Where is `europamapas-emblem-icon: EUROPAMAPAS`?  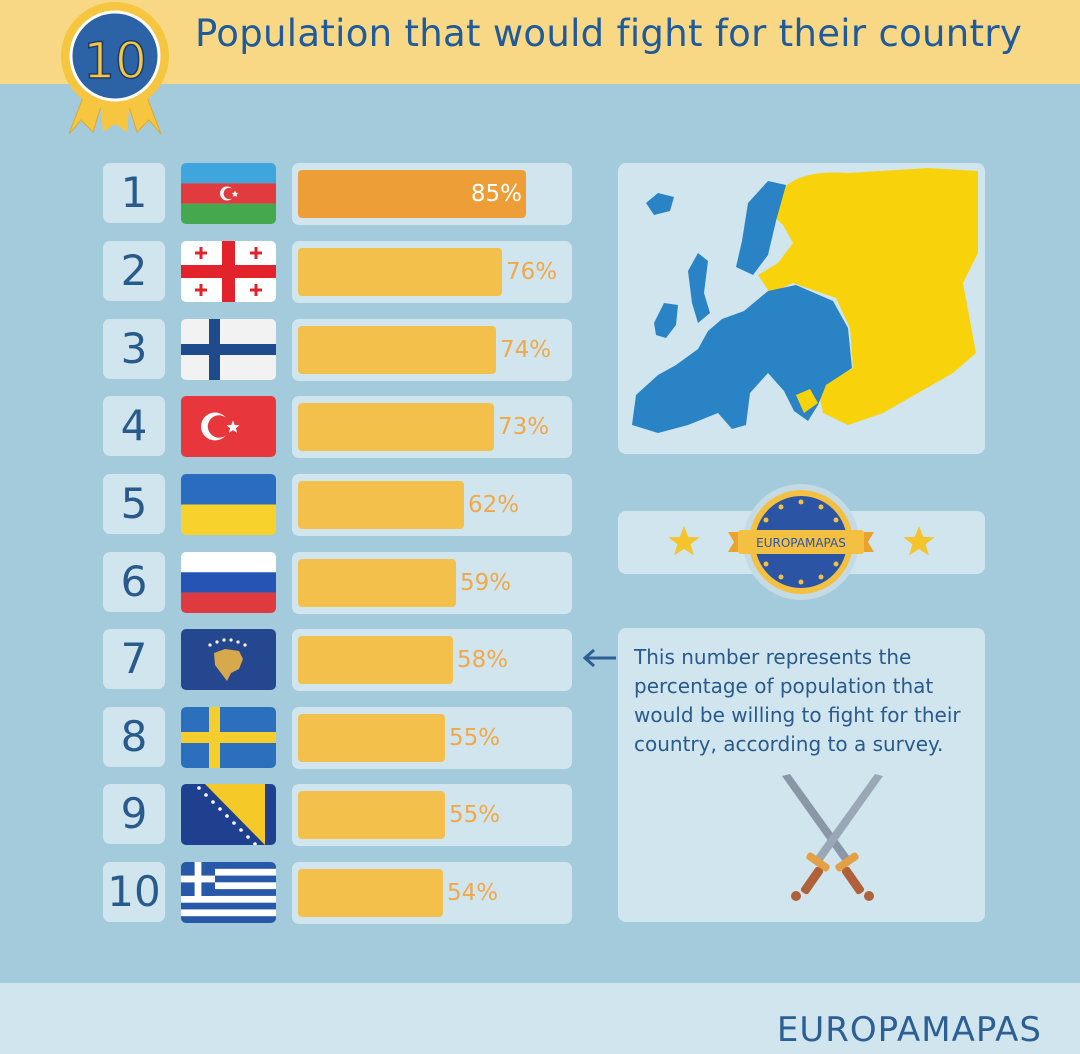
europamapas-emblem-icon: EUROPAMAPAS is located at coordinates (801, 542).